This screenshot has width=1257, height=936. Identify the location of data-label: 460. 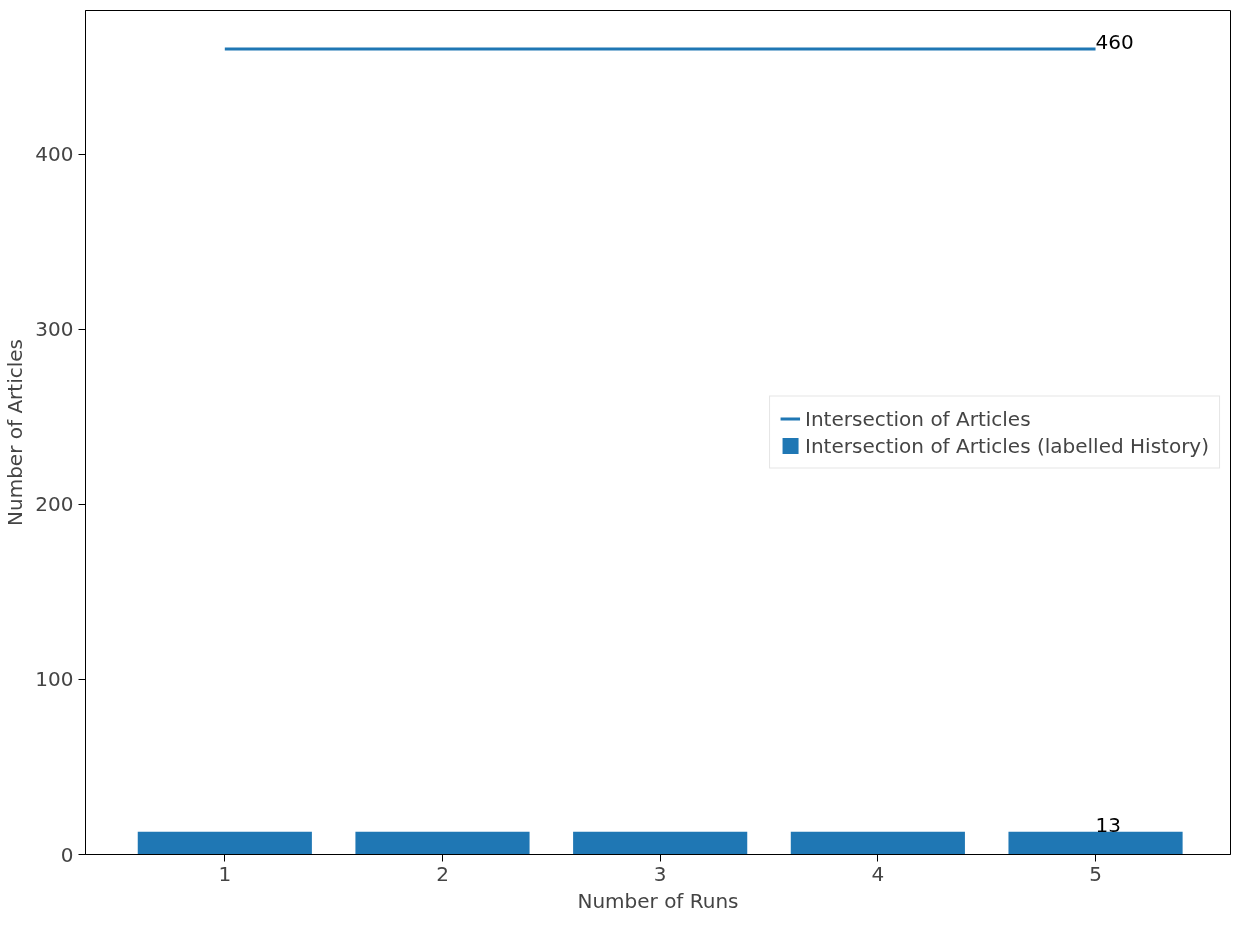
(1114, 42).